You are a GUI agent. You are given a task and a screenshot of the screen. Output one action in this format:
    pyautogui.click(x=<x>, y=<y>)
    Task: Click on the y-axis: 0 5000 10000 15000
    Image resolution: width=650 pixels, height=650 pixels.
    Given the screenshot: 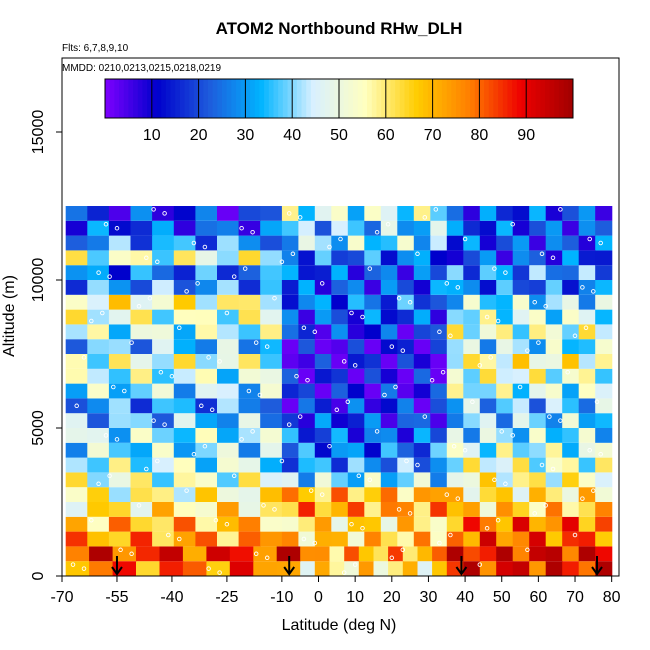 What is the action you would take?
    pyautogui.click(x=46, y=345)
    